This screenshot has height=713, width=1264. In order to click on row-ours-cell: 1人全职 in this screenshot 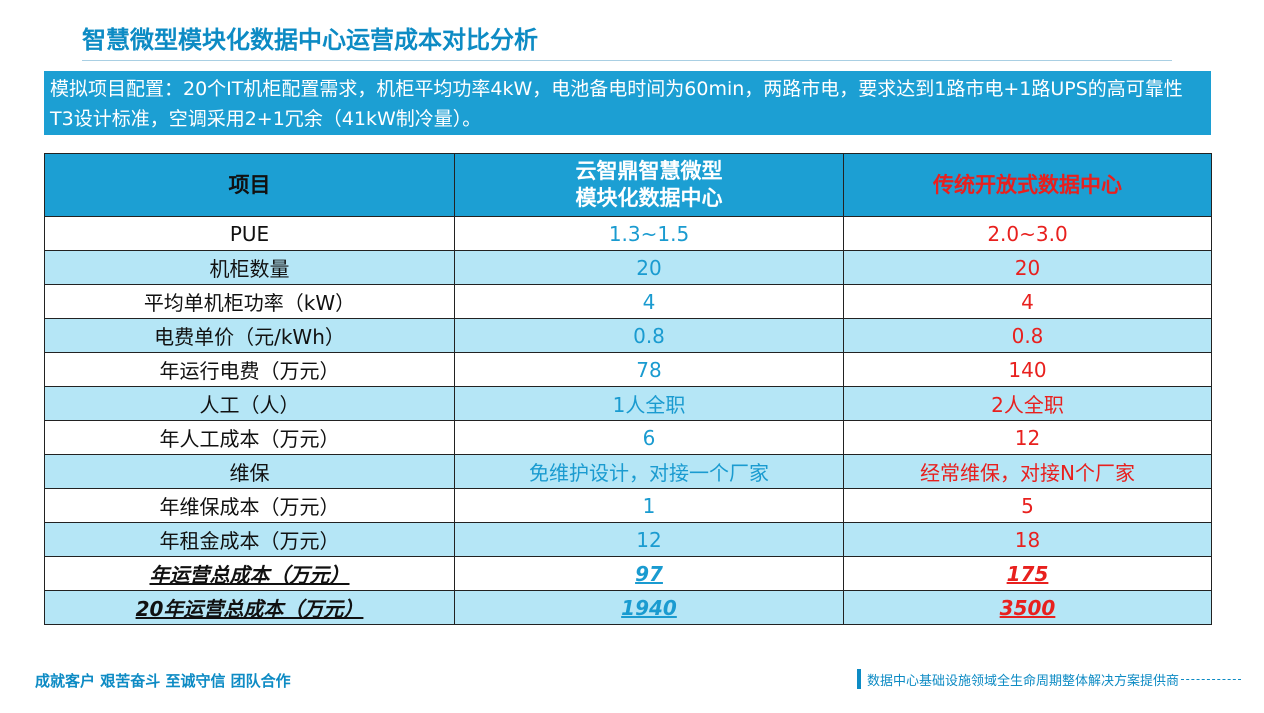, I will do `click(649, 403)`.